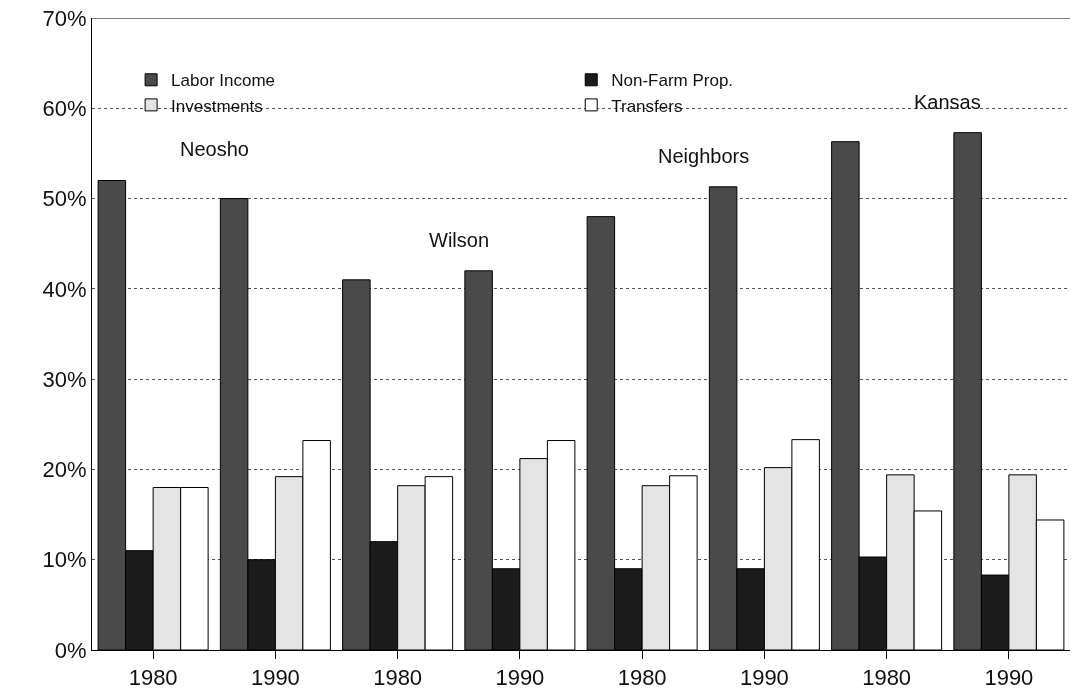 The width and height of the screenshot is (1076, 700). I want to click on legend-label: Labor Income, so click(223, 81).